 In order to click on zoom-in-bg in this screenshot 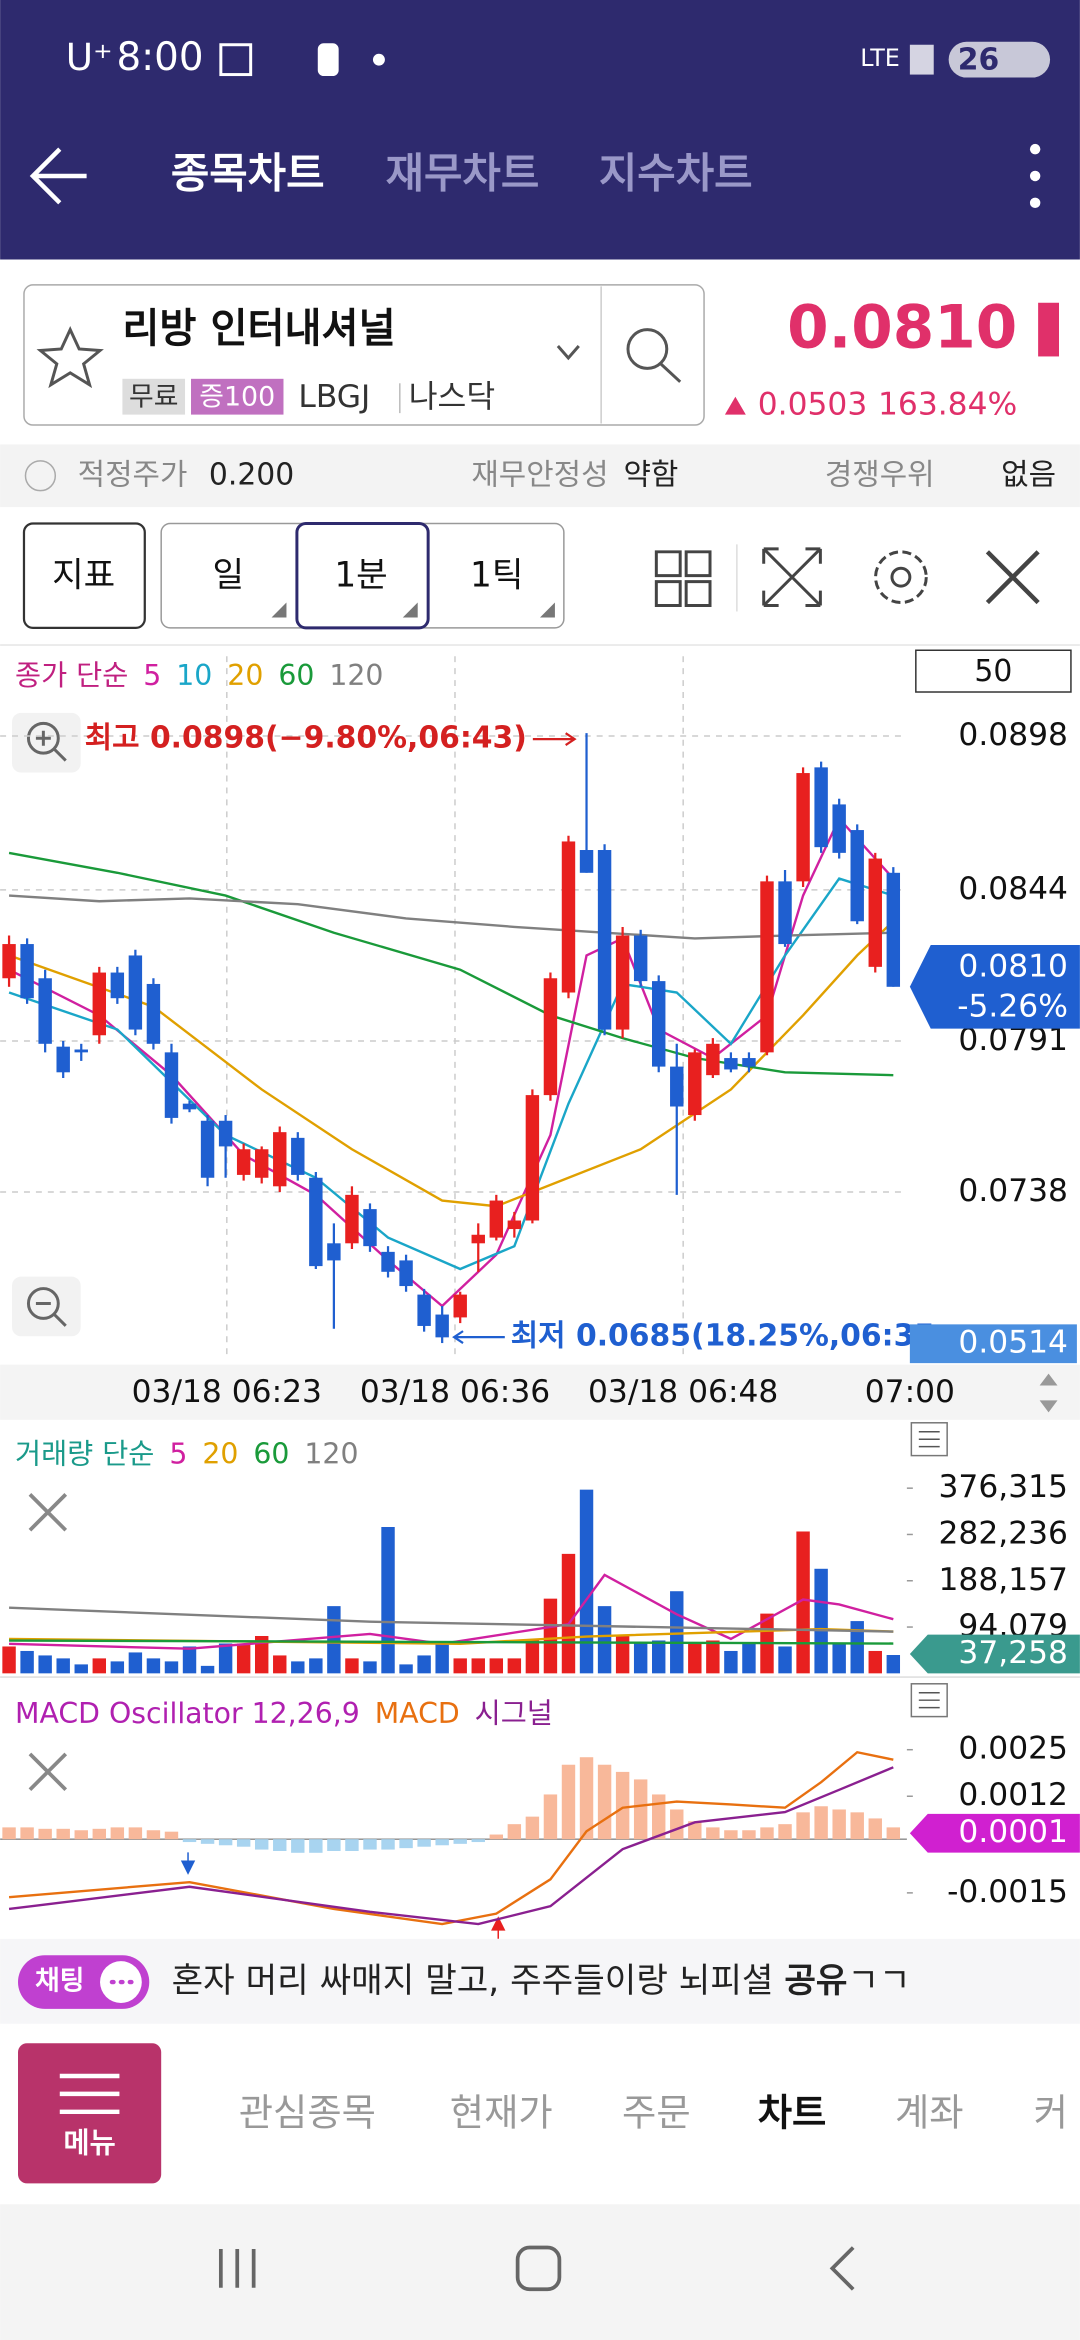, I will do `click(46, 742)`.